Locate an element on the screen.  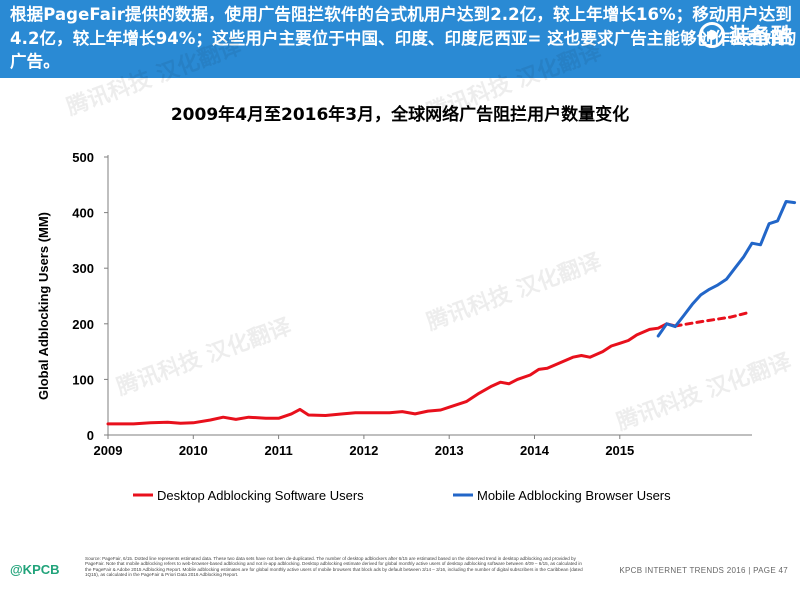
legend-label: Mobile Adblocking Browser Users is located at coordinates (574, 495).